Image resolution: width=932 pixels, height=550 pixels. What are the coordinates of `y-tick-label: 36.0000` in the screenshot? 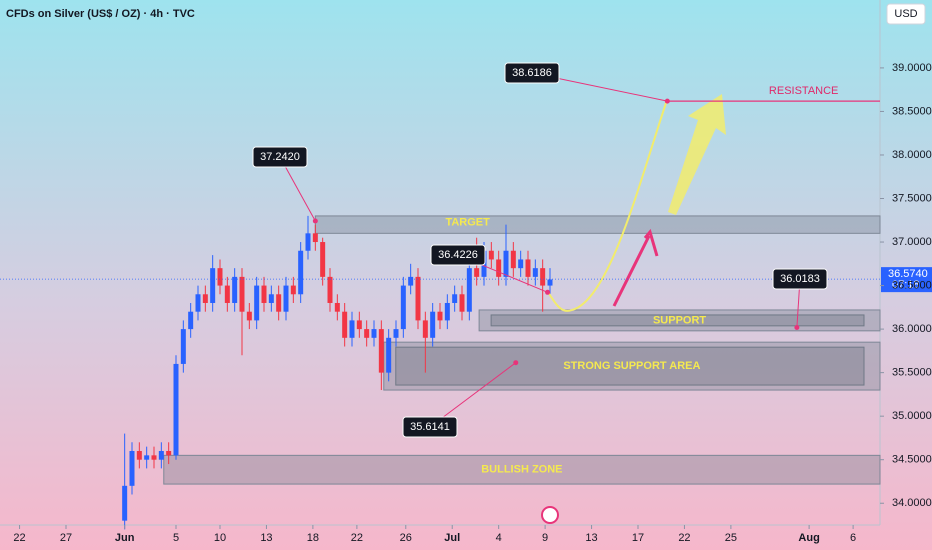 It's located at (912, 329).